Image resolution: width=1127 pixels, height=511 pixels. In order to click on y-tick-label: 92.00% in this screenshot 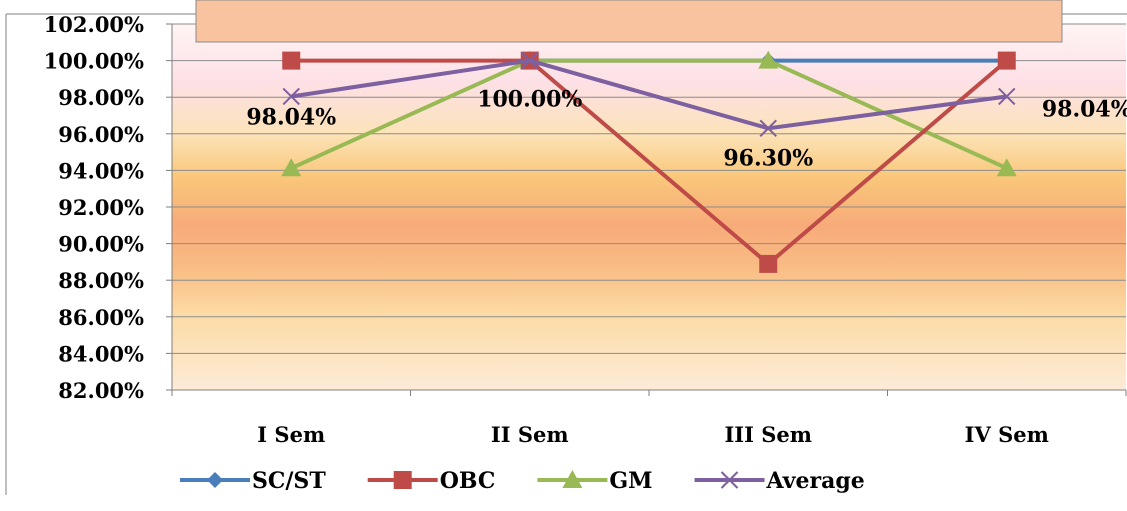, I will do `click(101, 207)`.